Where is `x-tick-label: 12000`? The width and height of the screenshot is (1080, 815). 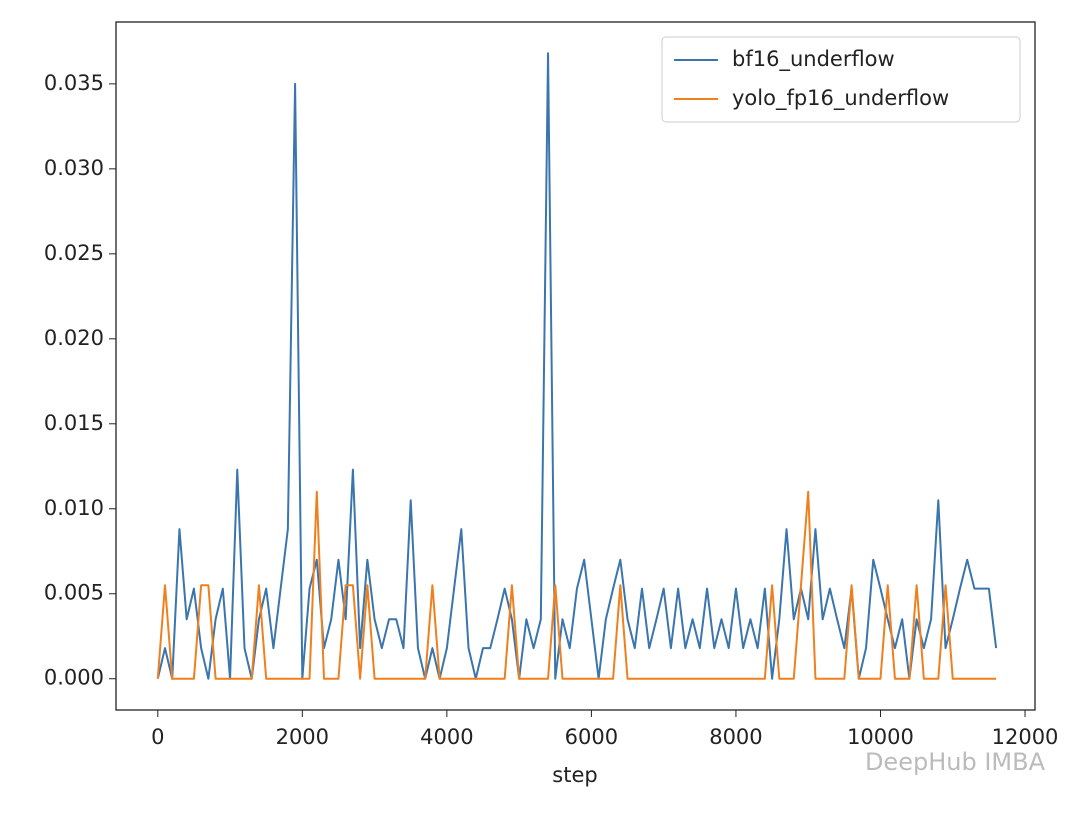
x-tick-label: 12000 is located at coordinates (1025, 737).